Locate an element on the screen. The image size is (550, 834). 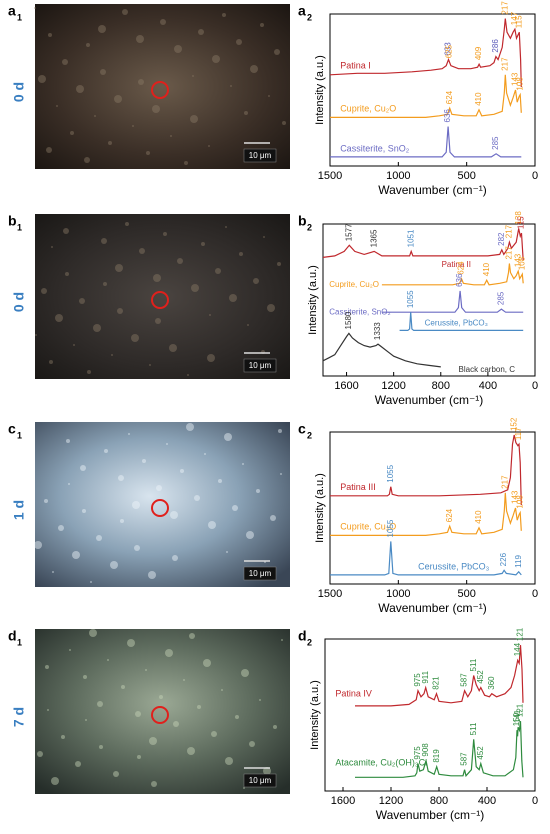
scale-label: 10 μm is located at coordinates (260, 780).